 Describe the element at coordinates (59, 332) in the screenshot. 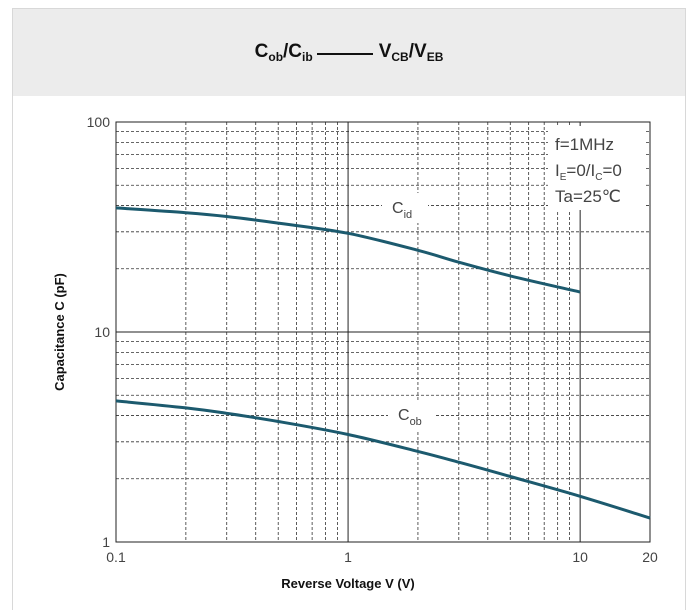

I see `y-axis-label: Capacitance C (pF)` at that location.